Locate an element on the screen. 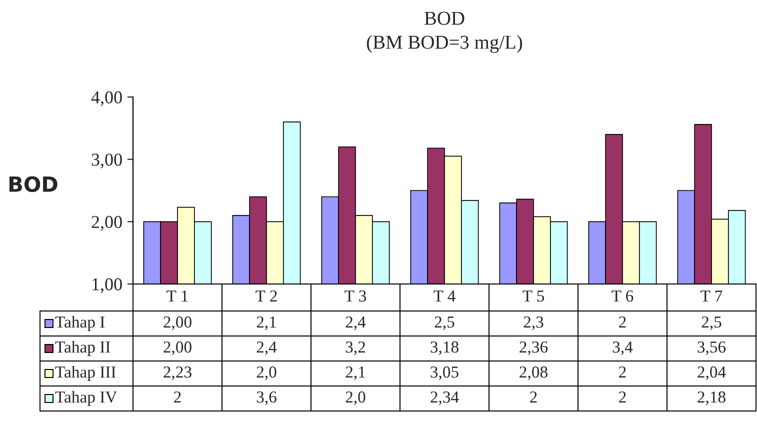 This screenshot has height=429, width=757. x-tick-label: T 3 is located at coordinates (355, 296).